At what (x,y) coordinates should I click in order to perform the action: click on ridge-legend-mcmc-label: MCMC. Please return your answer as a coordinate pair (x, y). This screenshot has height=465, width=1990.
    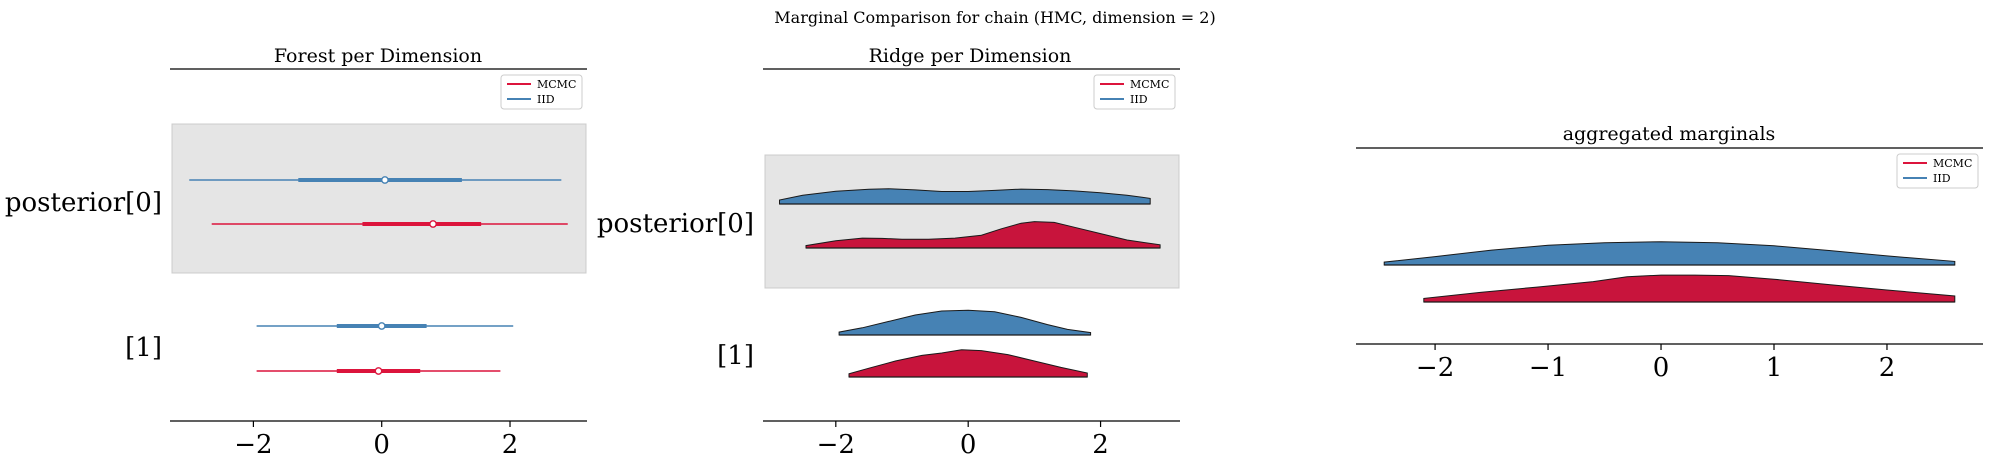
    Looking at the image, I should click on (1149, 84).